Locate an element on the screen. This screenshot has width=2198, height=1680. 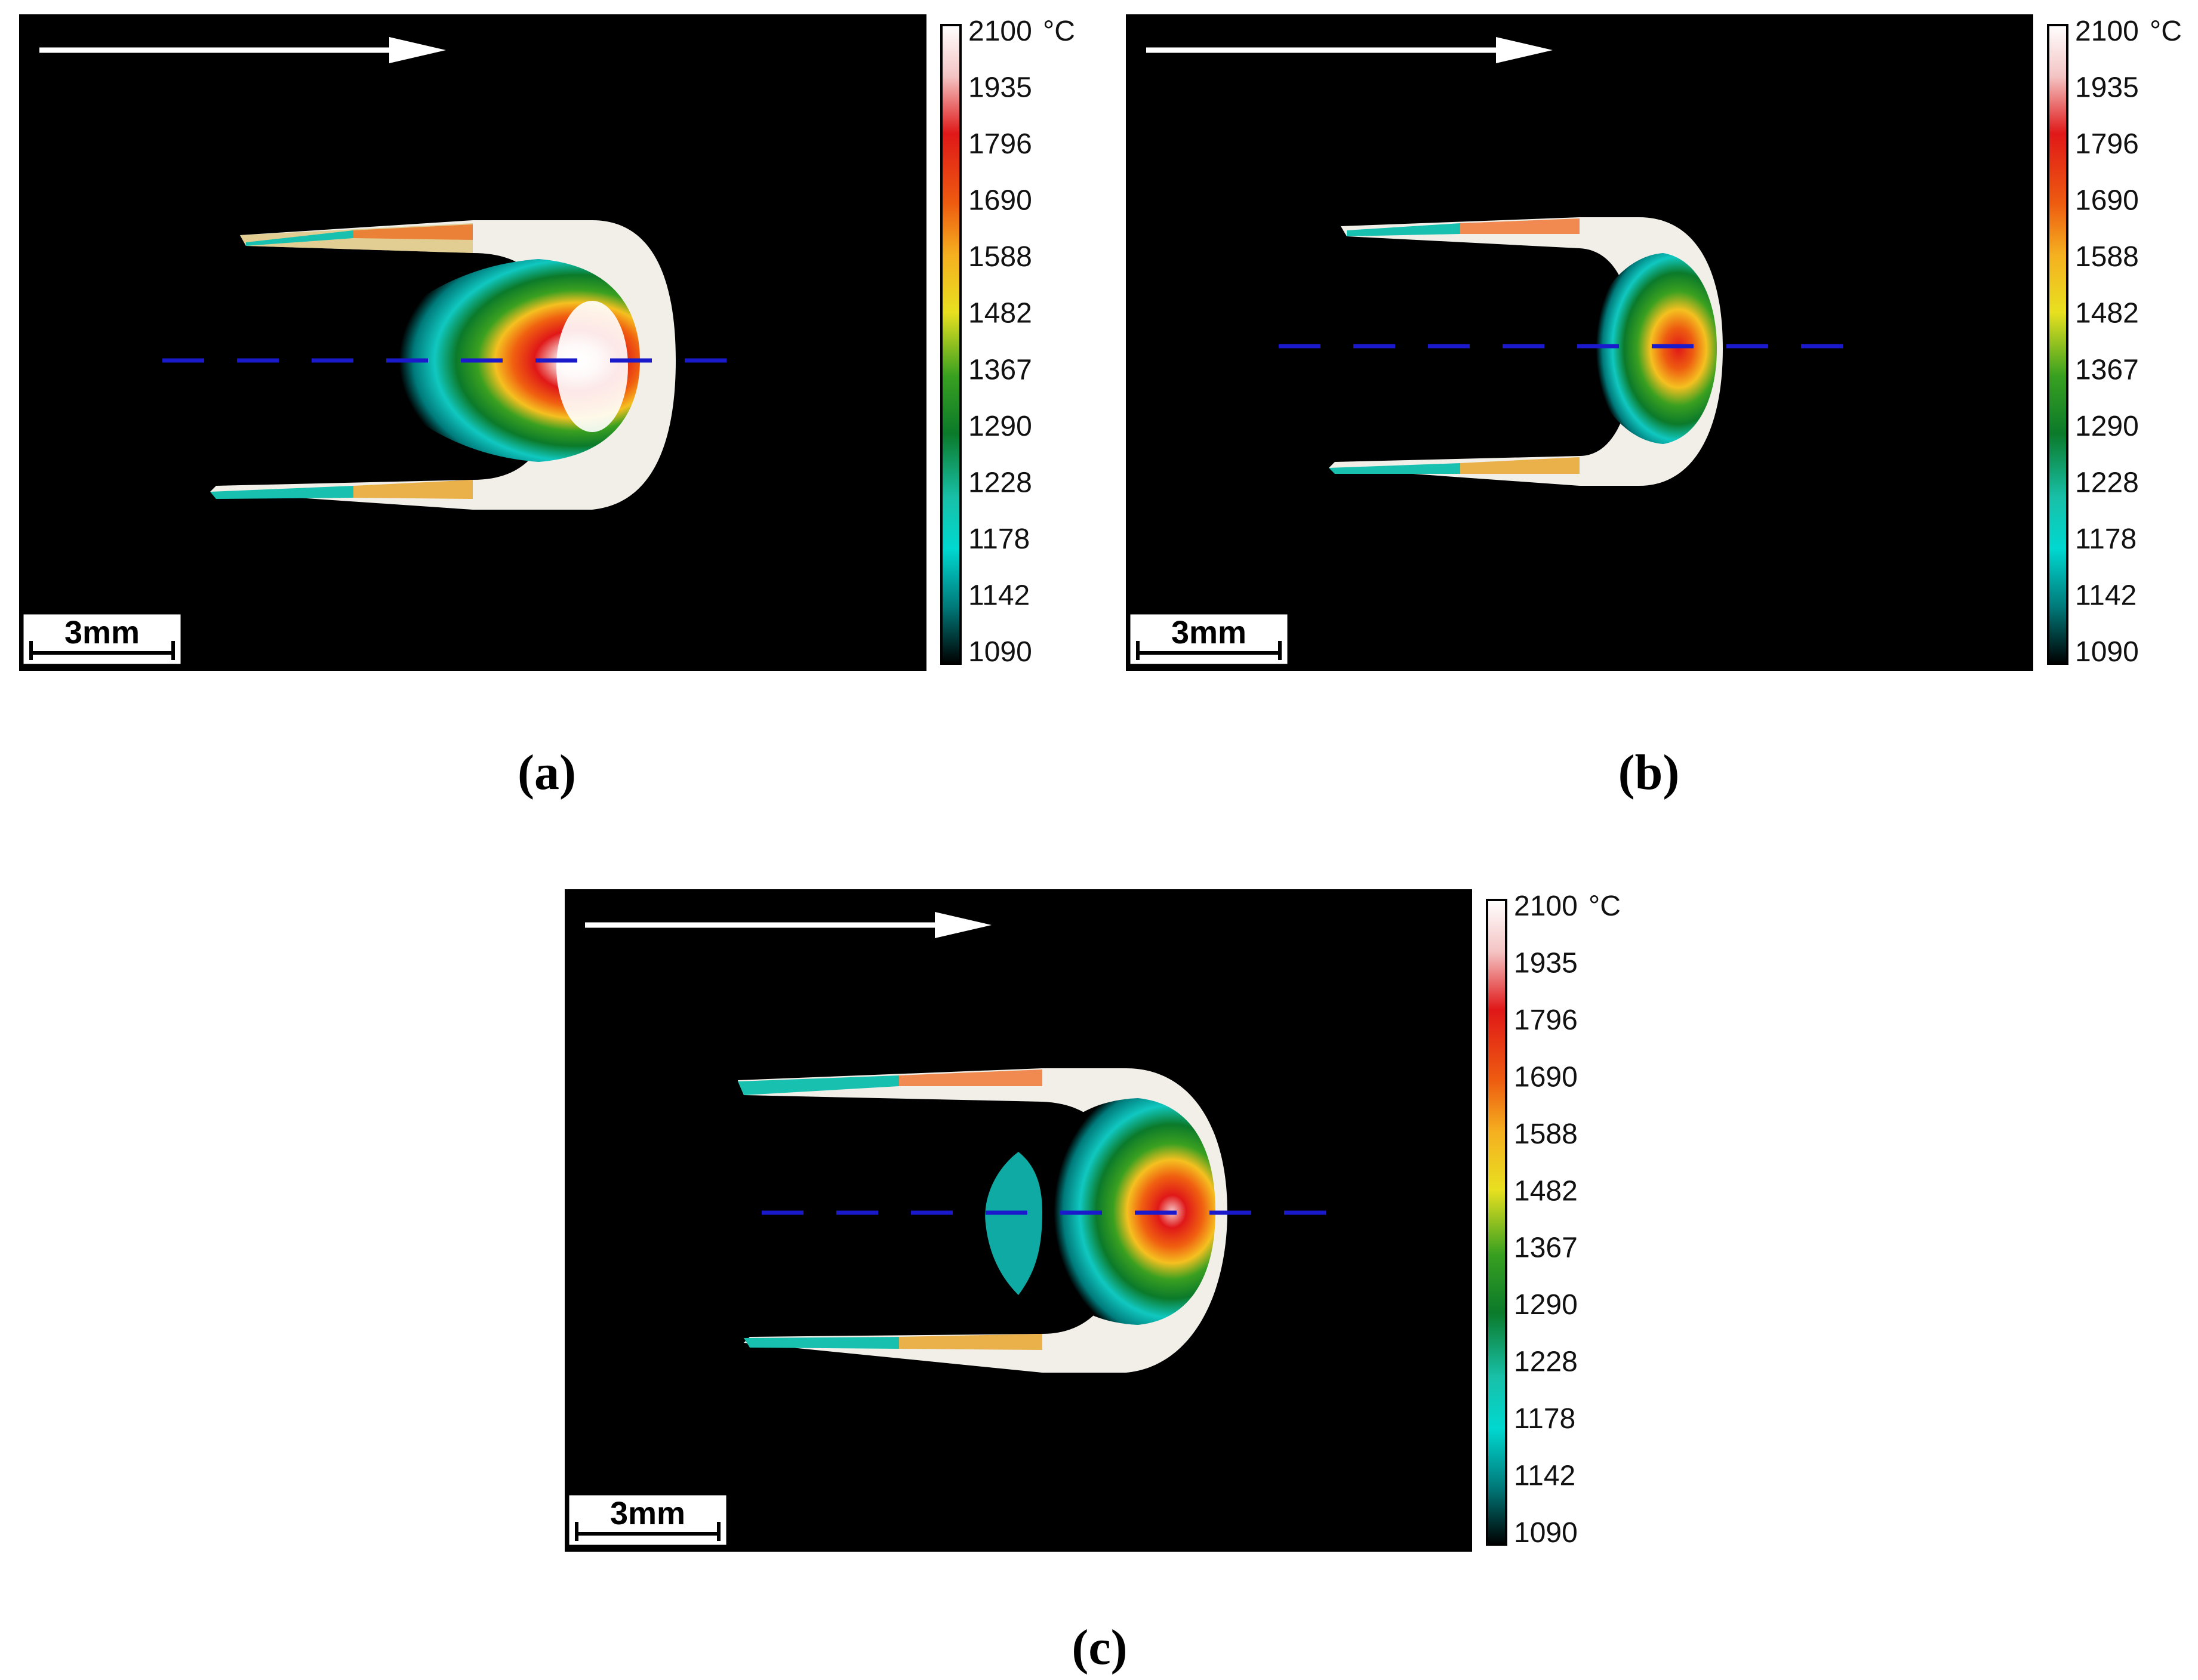
scale-bar-label-b: 3mm is located at coordinates (1208, 633).